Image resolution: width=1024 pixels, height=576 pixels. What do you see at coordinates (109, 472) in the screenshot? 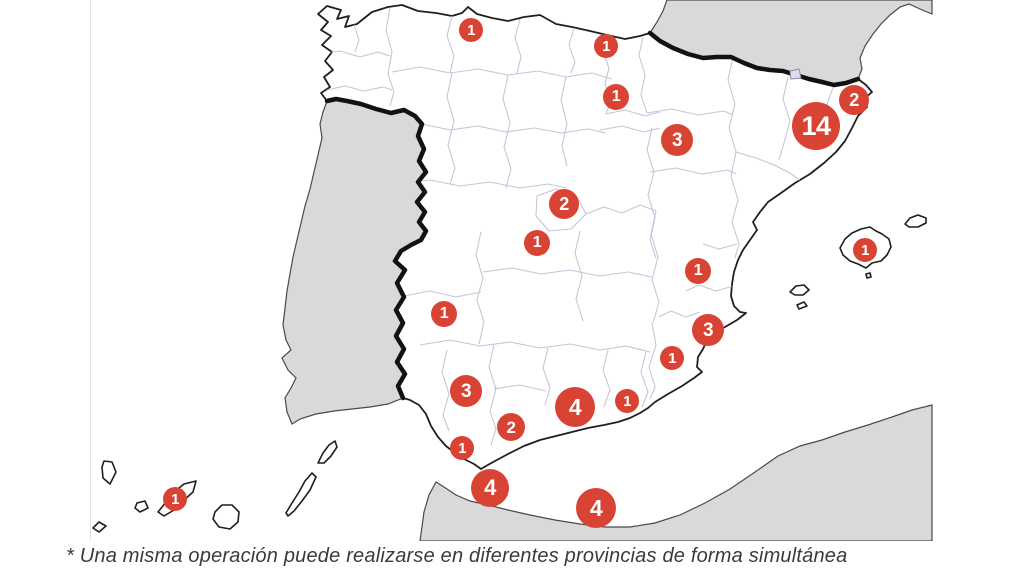
I see `la-palma-island` at bounding box center [109, 472].